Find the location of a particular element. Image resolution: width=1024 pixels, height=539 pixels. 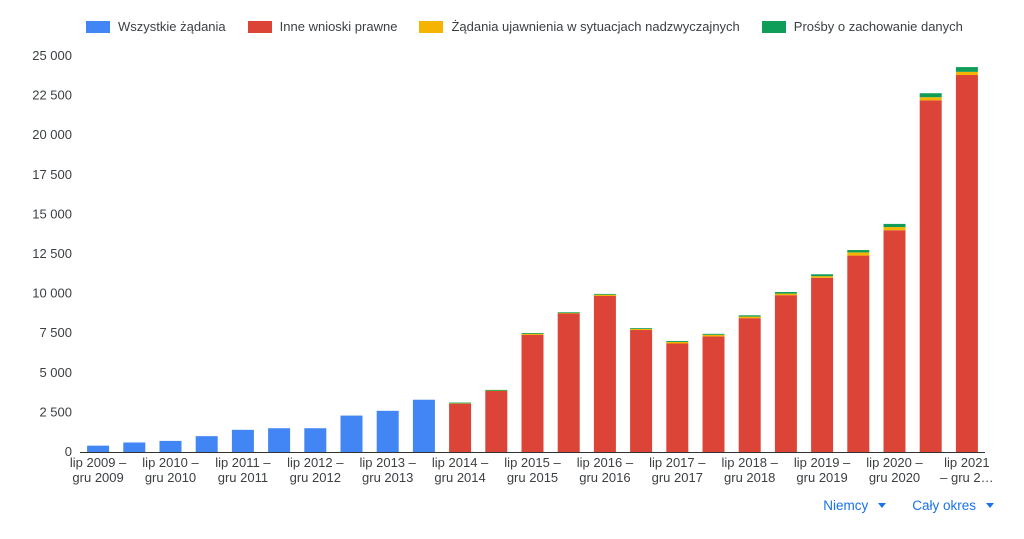

period-dropdown: Cały okres is located at coordinates (953, 505).